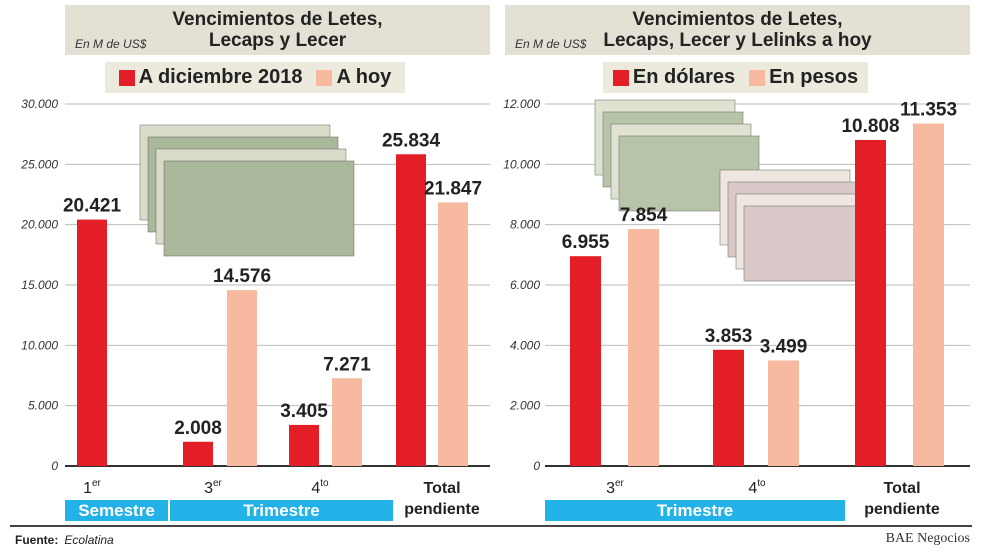 The height and width of the screenshot is (558, 992). What do you see at coordinates (39, 104) in the screenshot?
I see `y-tick-label: 30.000` at bounding box center [39, 104].